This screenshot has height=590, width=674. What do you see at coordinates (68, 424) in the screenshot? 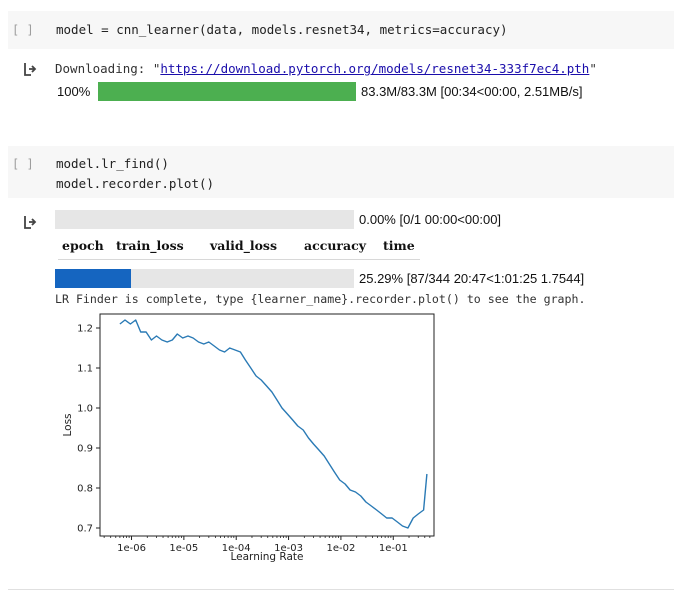
I see `y-axis-label: Loss` at bounding box center [68, 424].